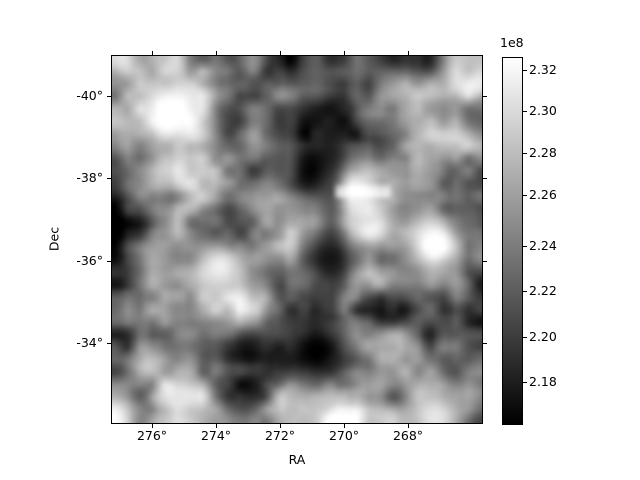  Describe the element at coordinates (543, 69) in the screenshot. I see `colorbar-tick-label: 2.32` at that location.